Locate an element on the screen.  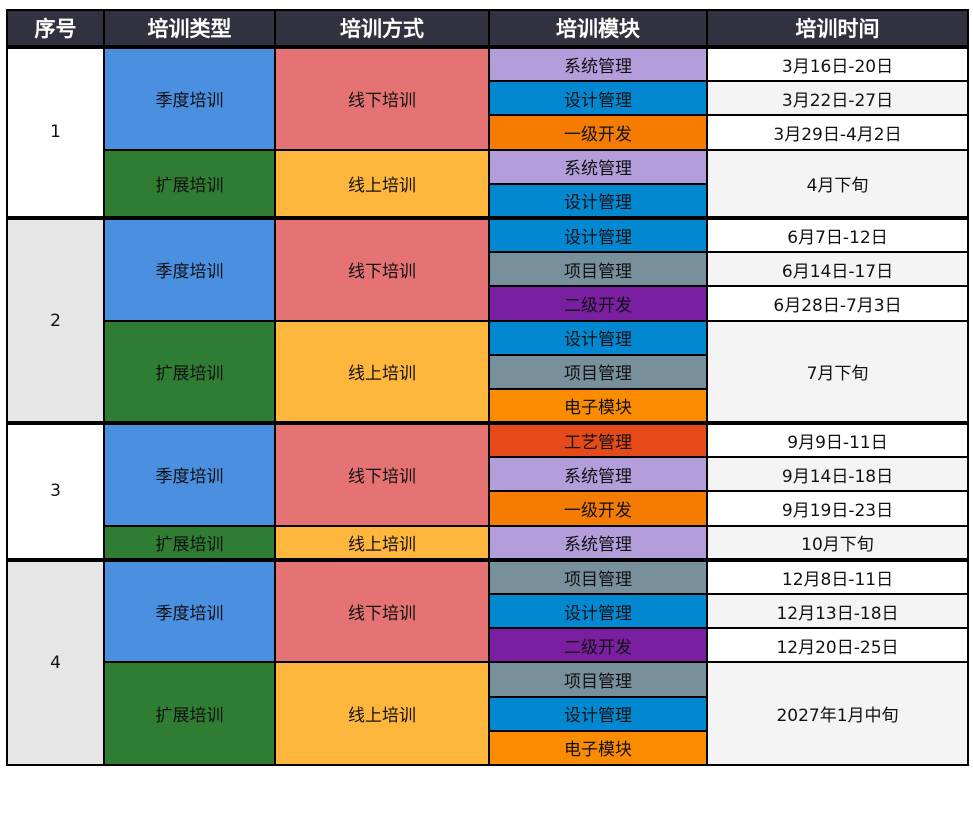
header-row: 序号 培训类型 培训方式 培训模块 培训时间 is located at coordinates (487, 28).